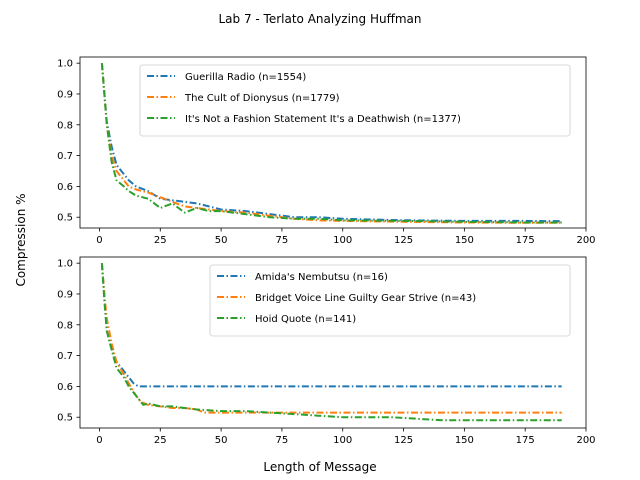 This screenshot has height=480, width=640. What do you see at coordinates (319, 467) in the screenshot?
I see `x-axis-label: Length of Message` at bounding box center [319, 467].